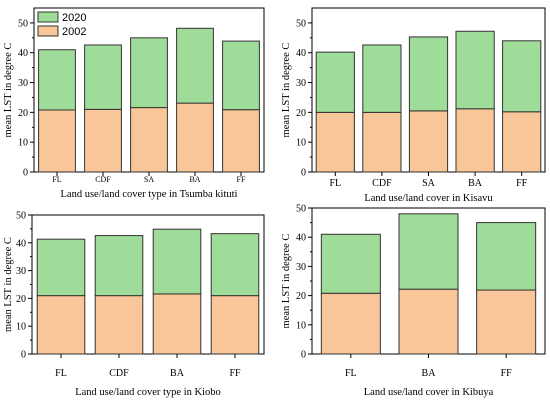  I want to click on x-axis-label: Land use/land cover in Kisavu, so click(428, 198).